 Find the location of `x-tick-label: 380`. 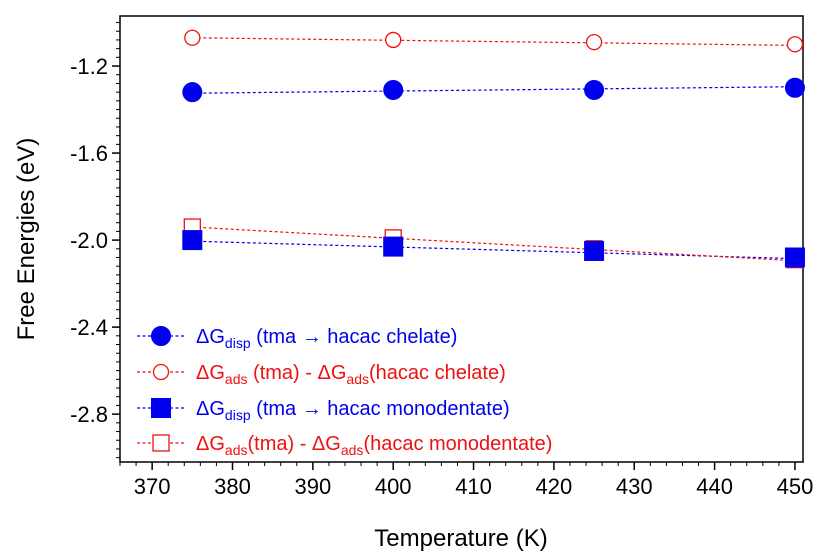

x-tick-label: 380 is located at coordinates (232, 486).